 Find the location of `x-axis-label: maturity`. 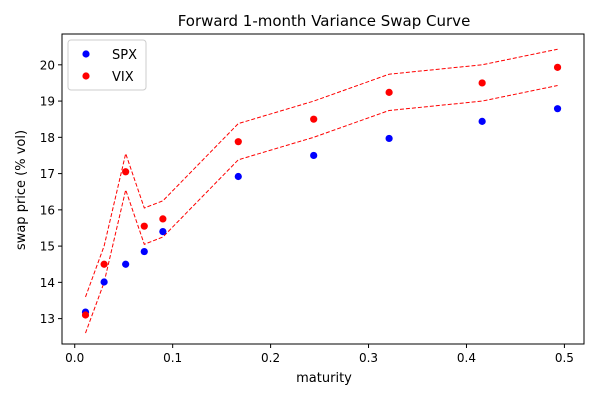

x-axis-label: maturity is located at coordinates (324, 378).